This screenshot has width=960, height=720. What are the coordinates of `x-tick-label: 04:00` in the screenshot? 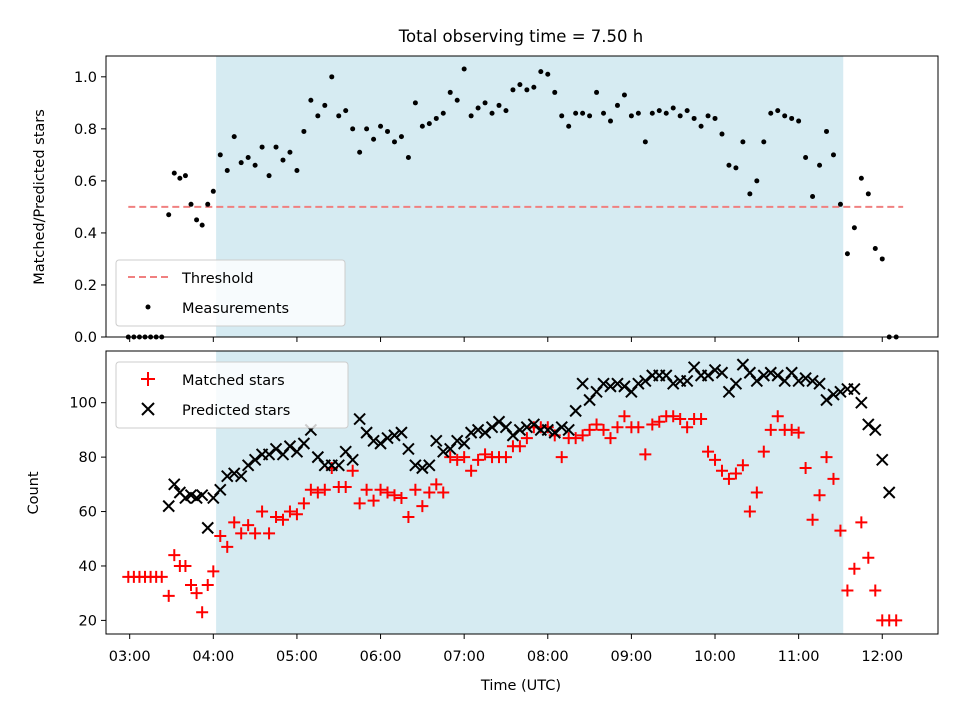 It's located at (213, 657).